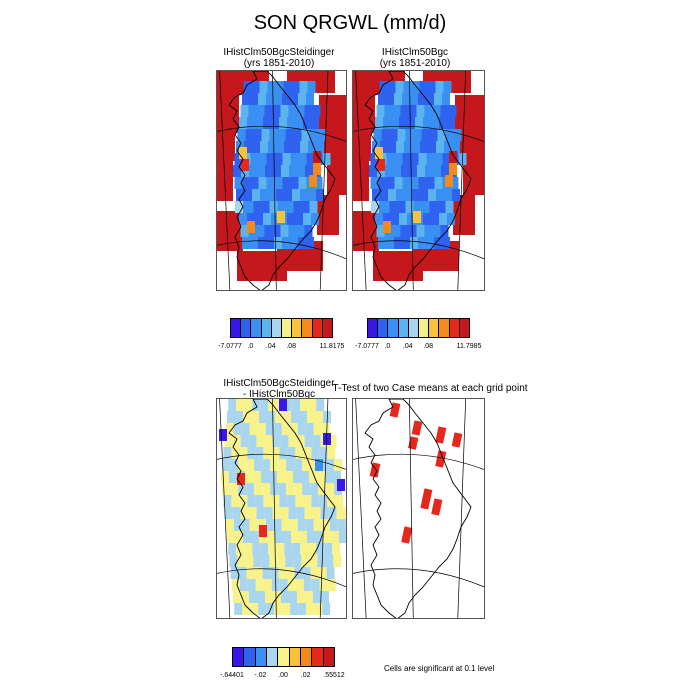  I want to click on panel-1-title-line1: IHistClm50BgcSteidinger, so click(279, 52).